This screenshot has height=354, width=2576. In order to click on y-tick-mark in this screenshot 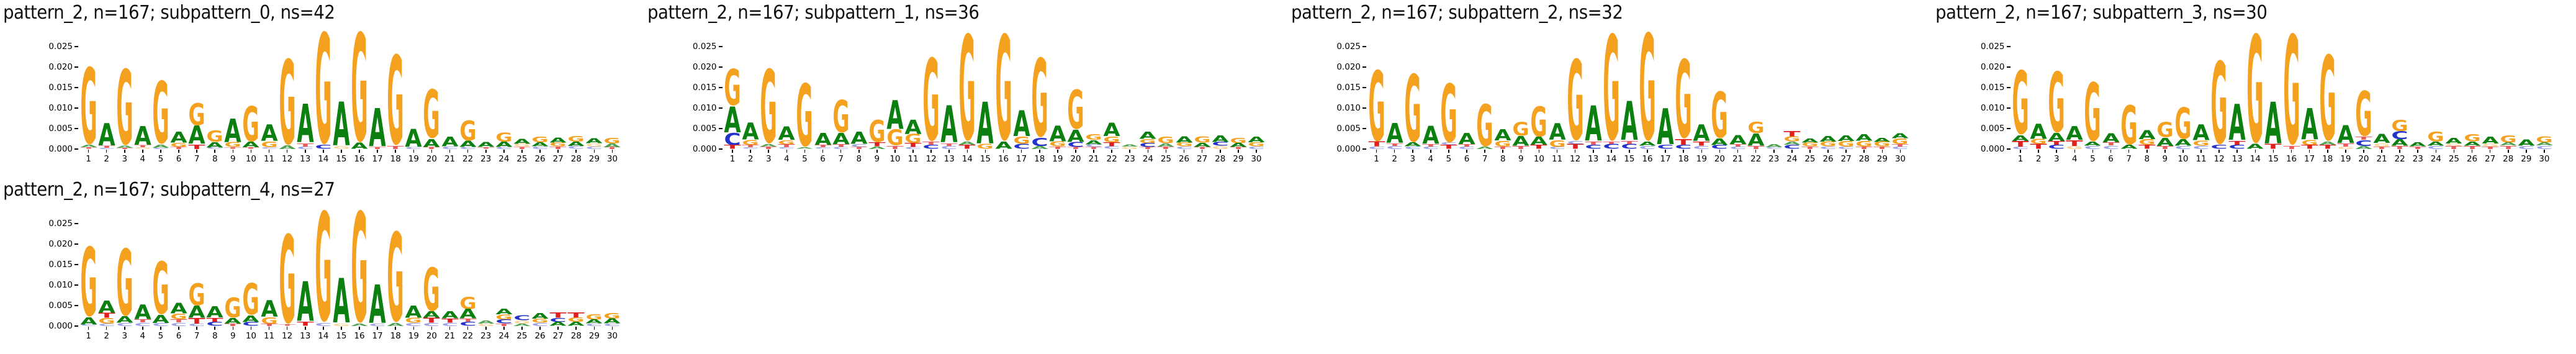, I will do `click(76, 285)`.